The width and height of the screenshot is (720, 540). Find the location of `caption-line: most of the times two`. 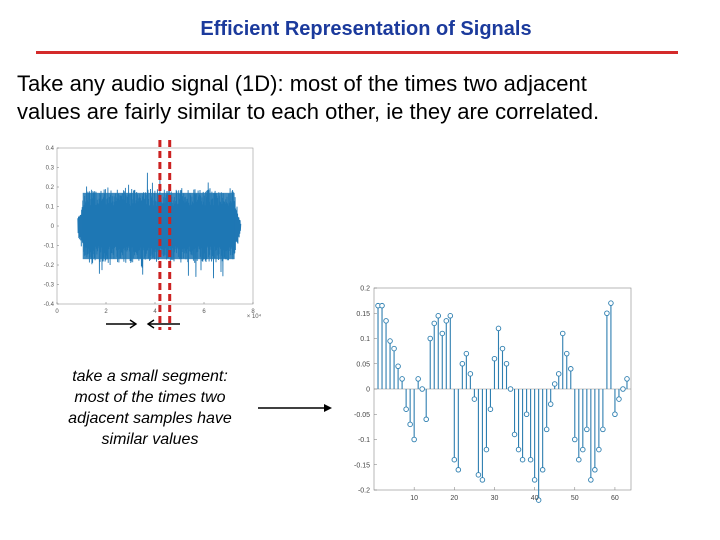

caption-line: most of the times two is located at coordinates (150, 397).